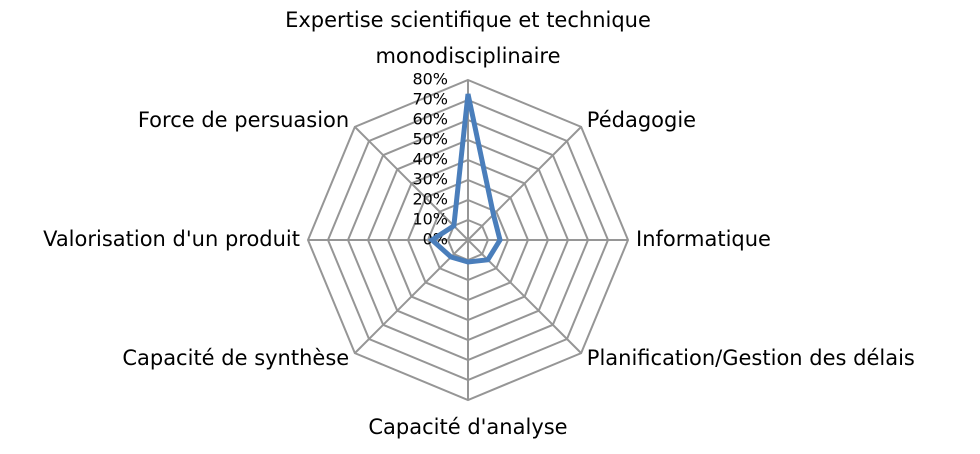 The width and height of the screenshot is (980, 454). Describe the element at coordinates (751, 358) in the screenshot. I see `category-label: Planification/Gestion des délais` at that location.